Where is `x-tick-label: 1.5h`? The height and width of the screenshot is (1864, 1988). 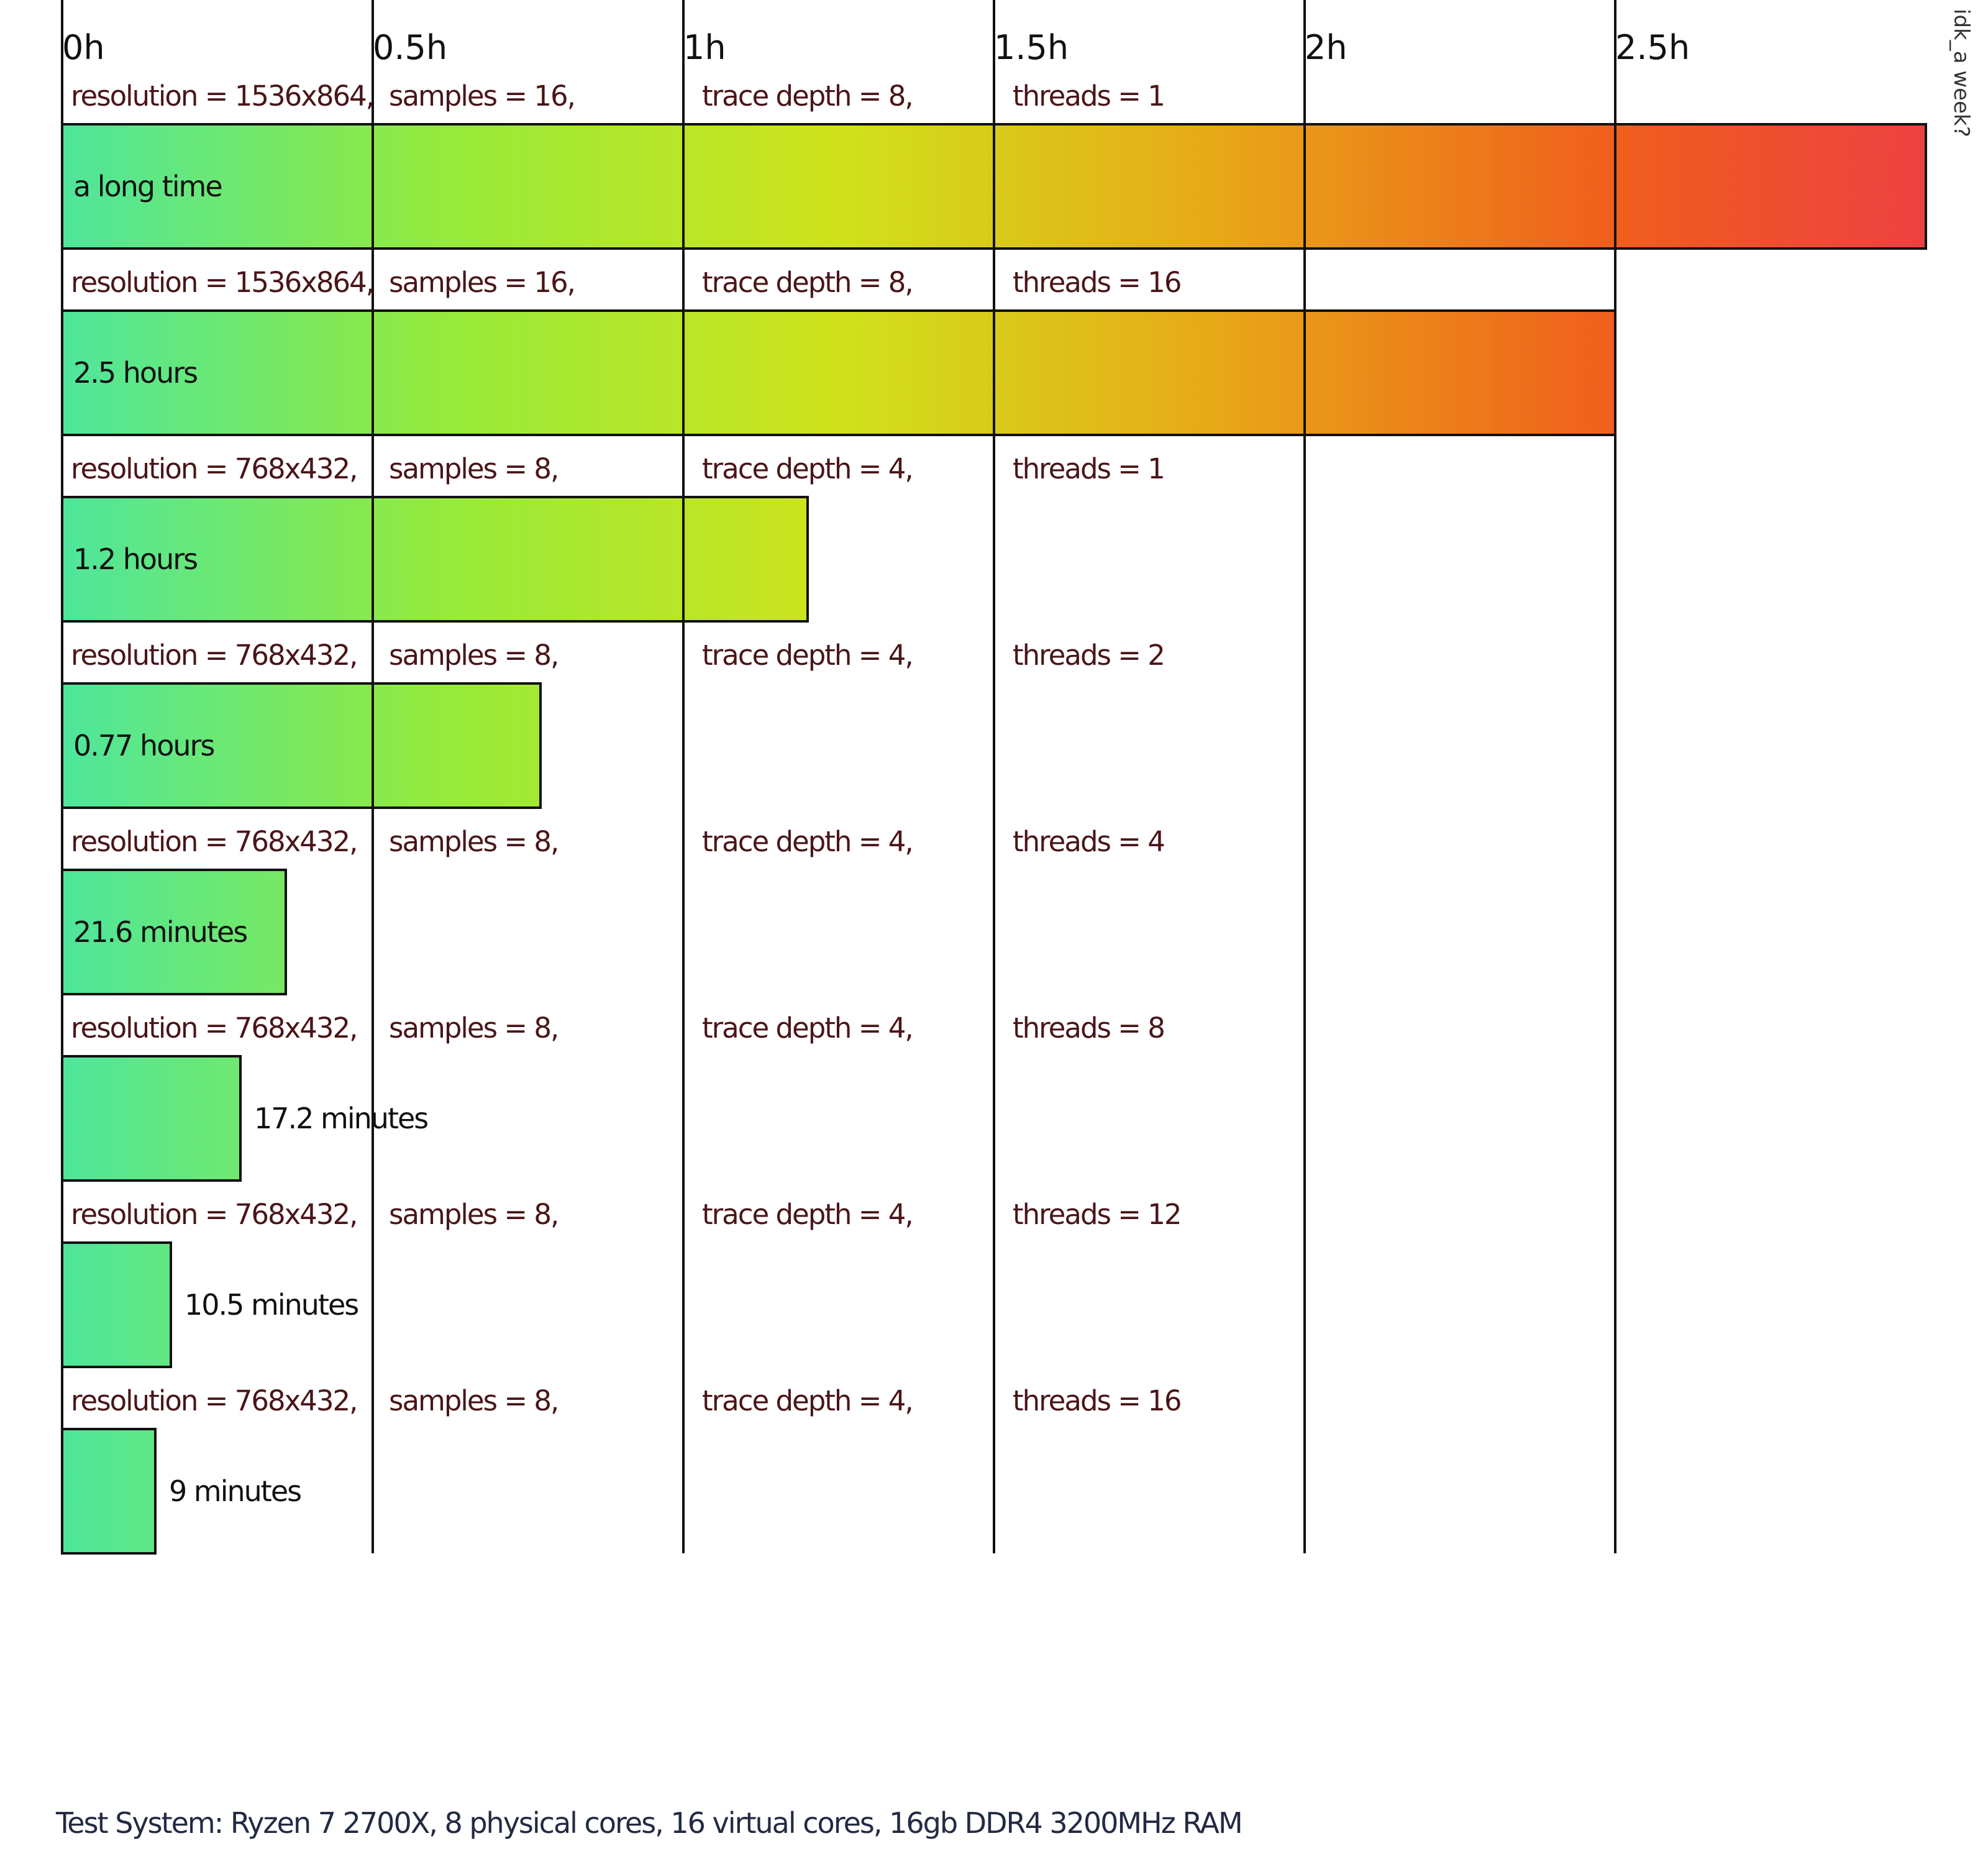 x-tick-label: 1.5h is located at coordinates (1031, 47).